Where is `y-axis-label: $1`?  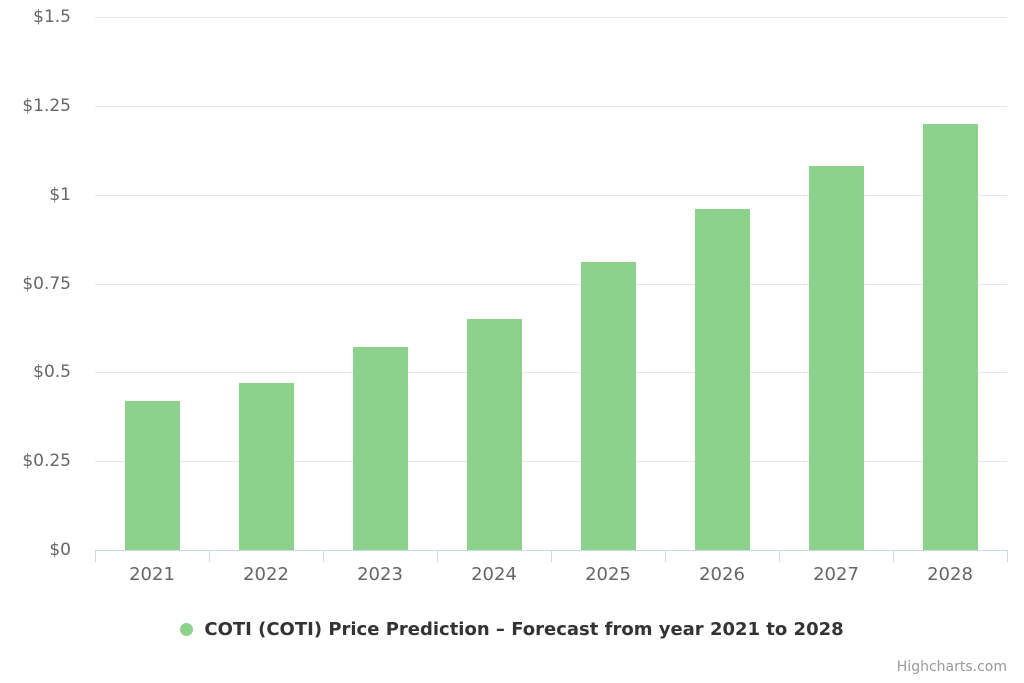
y-axis-label: $1 is located at coordinates (60, 195).